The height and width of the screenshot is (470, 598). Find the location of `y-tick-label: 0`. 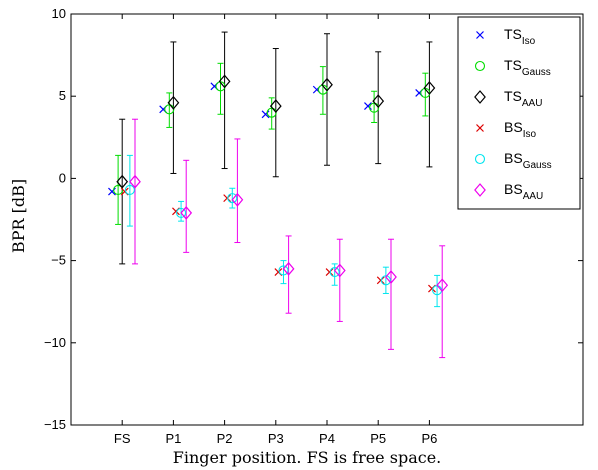

y-tick-label: 0 is located at coordinates (62, 177).